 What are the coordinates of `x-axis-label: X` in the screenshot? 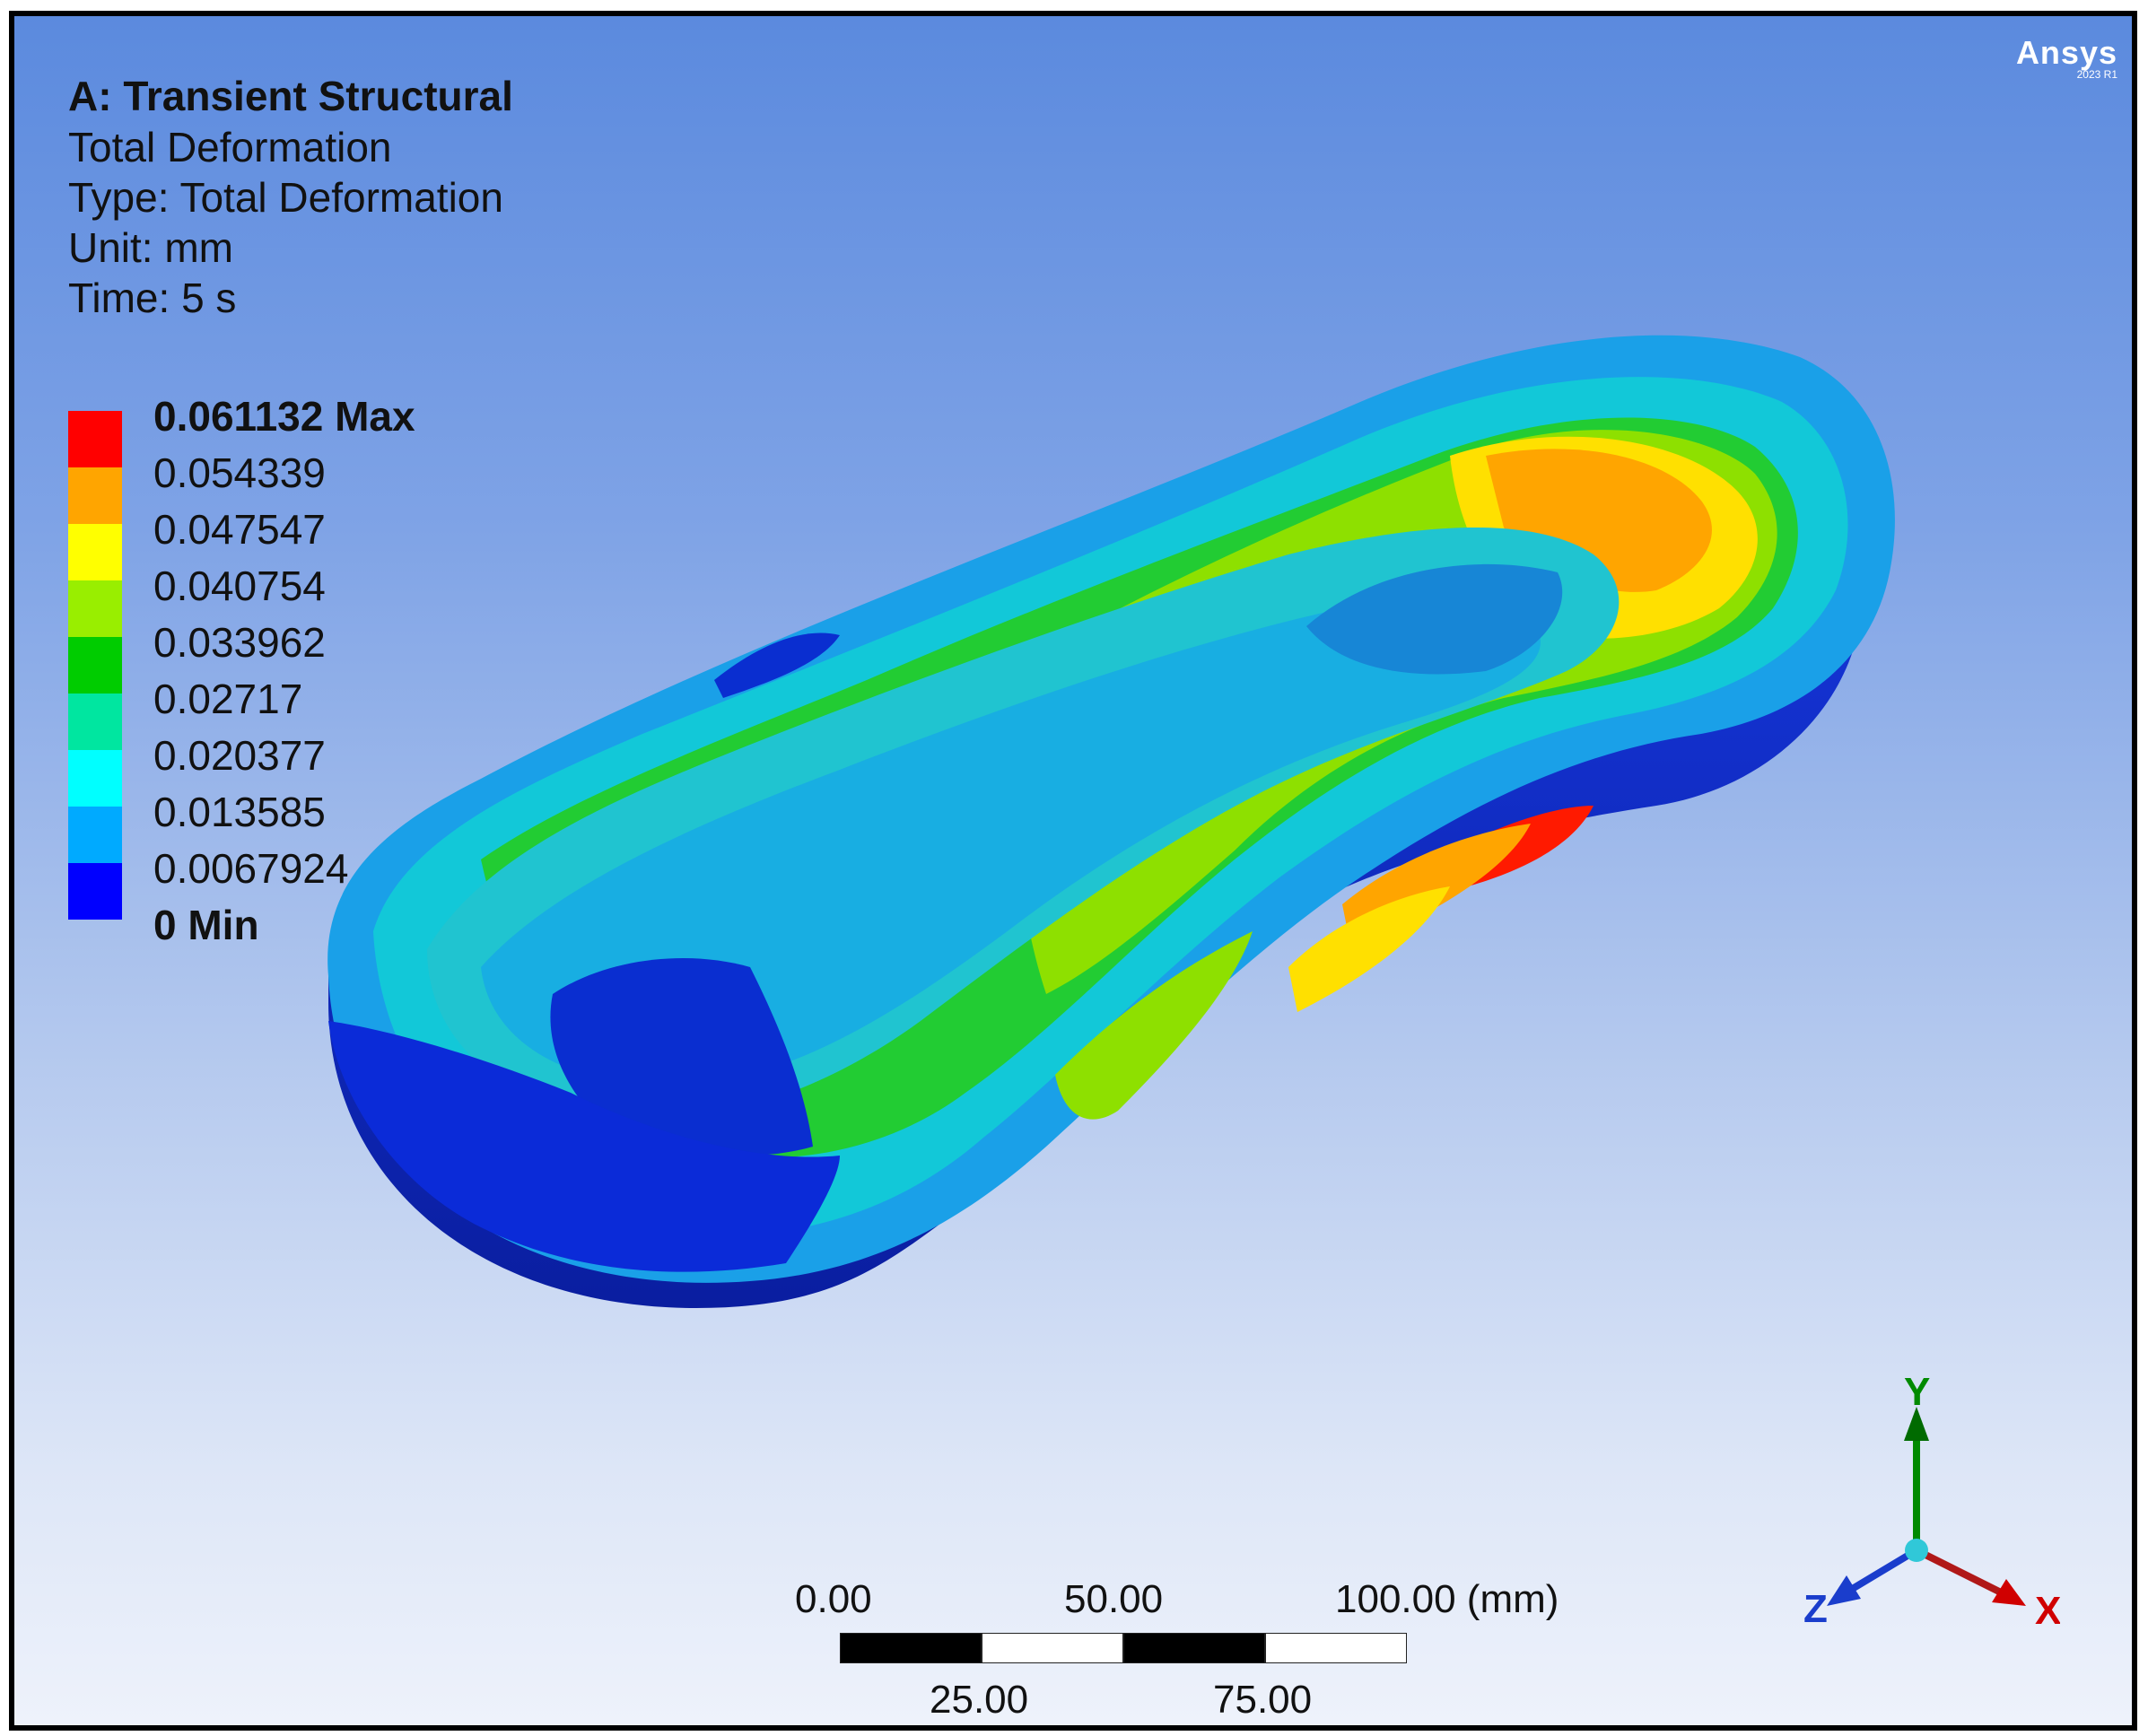 It's located at (2047, 1611).